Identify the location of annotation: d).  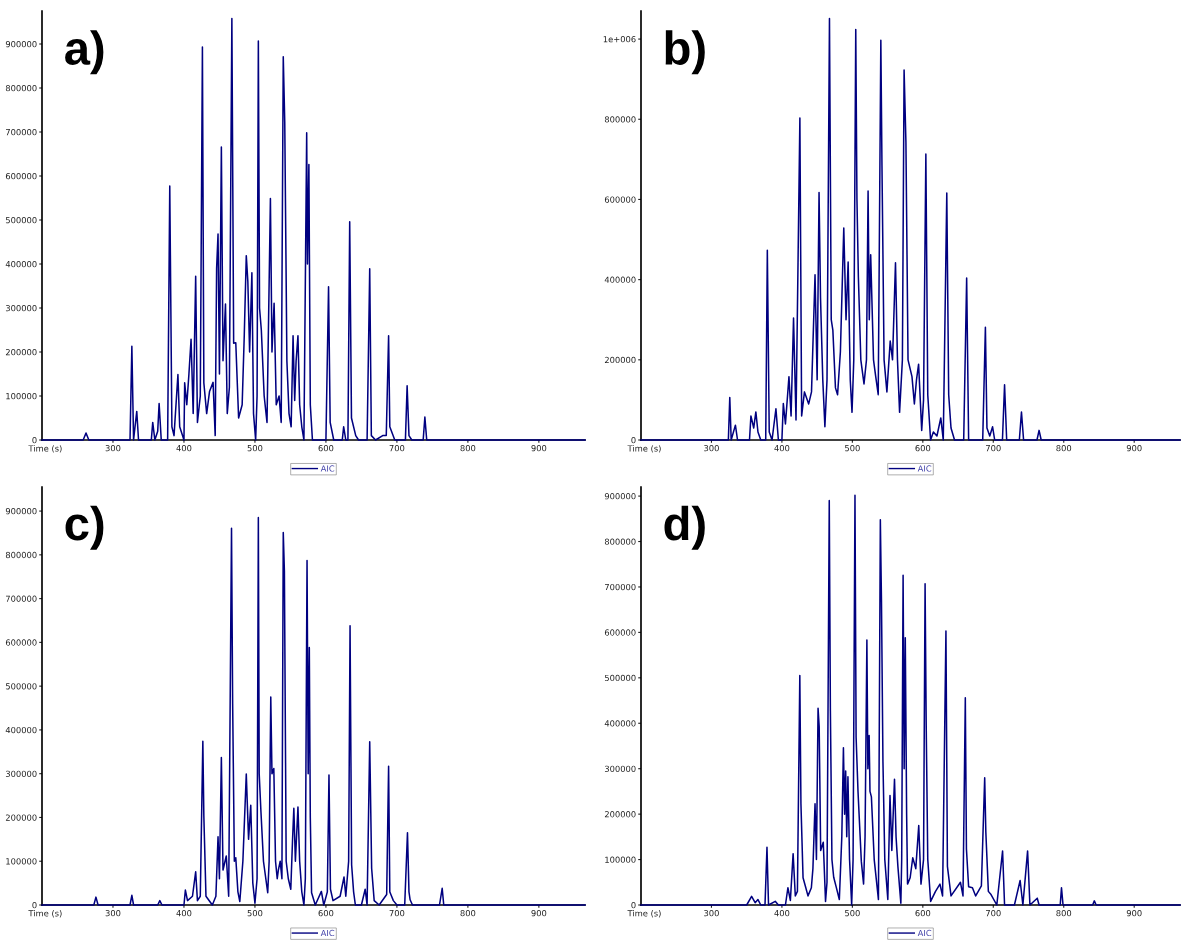
(684, 527).